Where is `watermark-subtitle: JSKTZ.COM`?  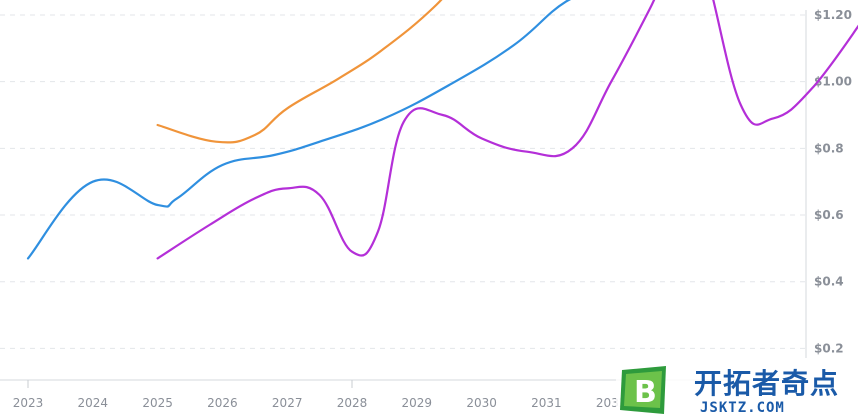
watermark-subtitle: JSKTZ.COM is located at coordinates (742, 408).